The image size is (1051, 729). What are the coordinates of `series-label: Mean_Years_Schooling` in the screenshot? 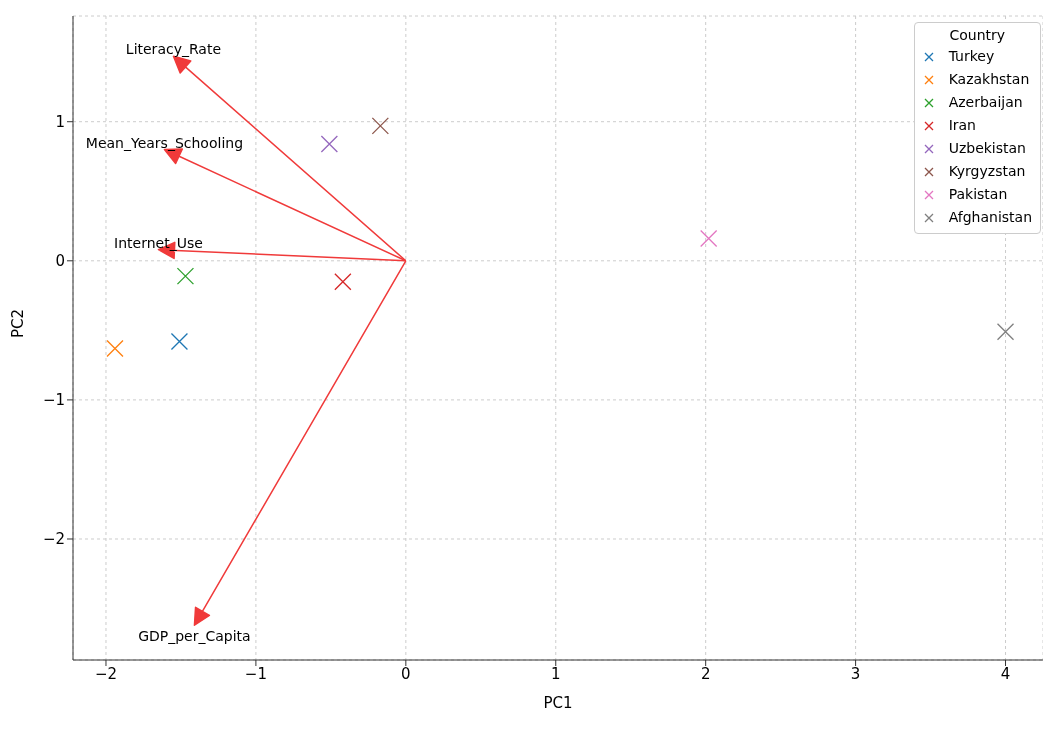 It's located at (164, 142).